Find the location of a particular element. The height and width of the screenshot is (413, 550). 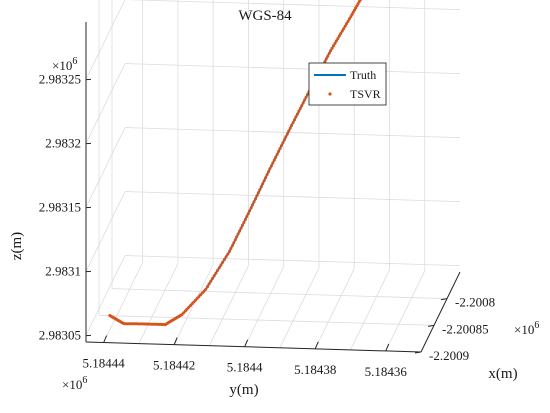

z-multiplier-text: ×10⁶ is located at coordinates (64, 64).